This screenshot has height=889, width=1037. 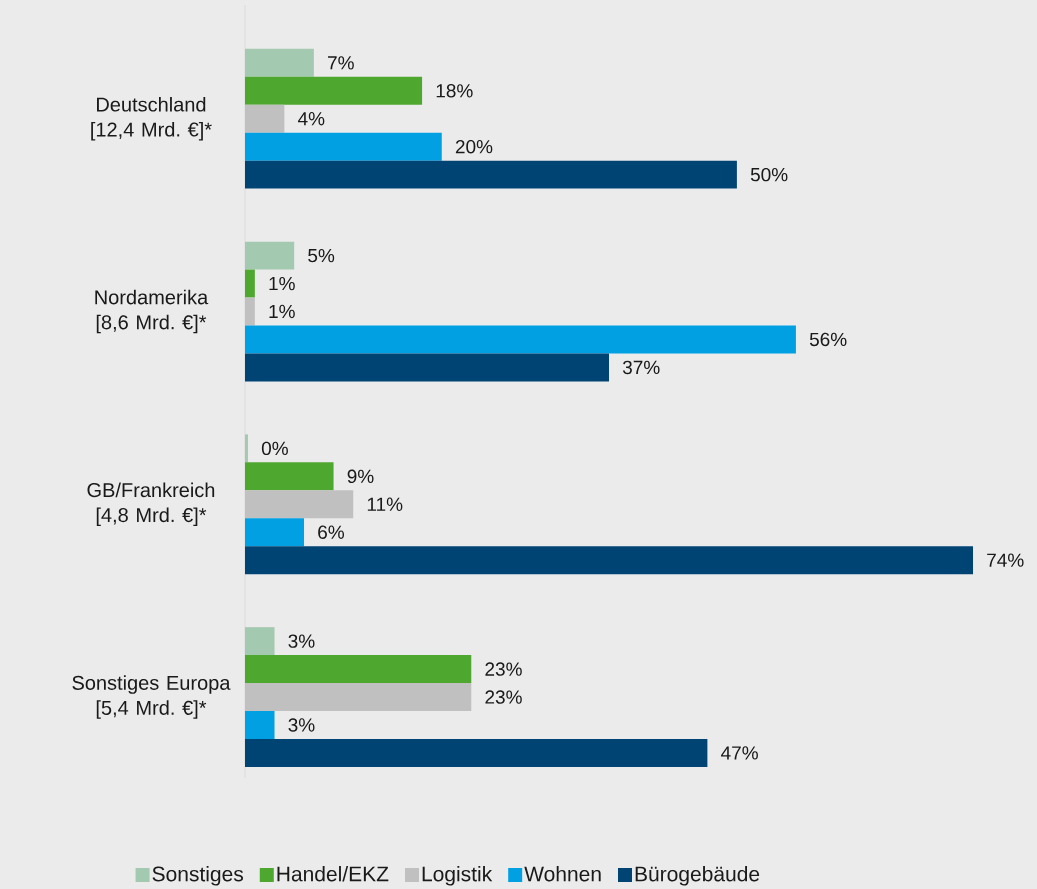 I want to click on data-label: 0%, so click(x=274, y=448).